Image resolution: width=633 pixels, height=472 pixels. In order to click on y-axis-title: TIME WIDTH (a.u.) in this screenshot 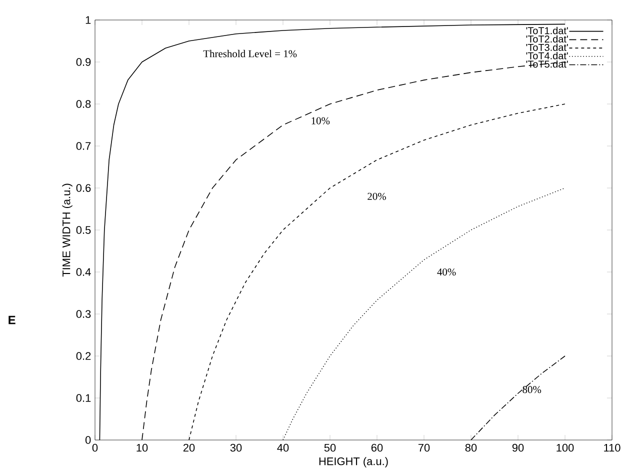, I will do `click(67, 230)`.